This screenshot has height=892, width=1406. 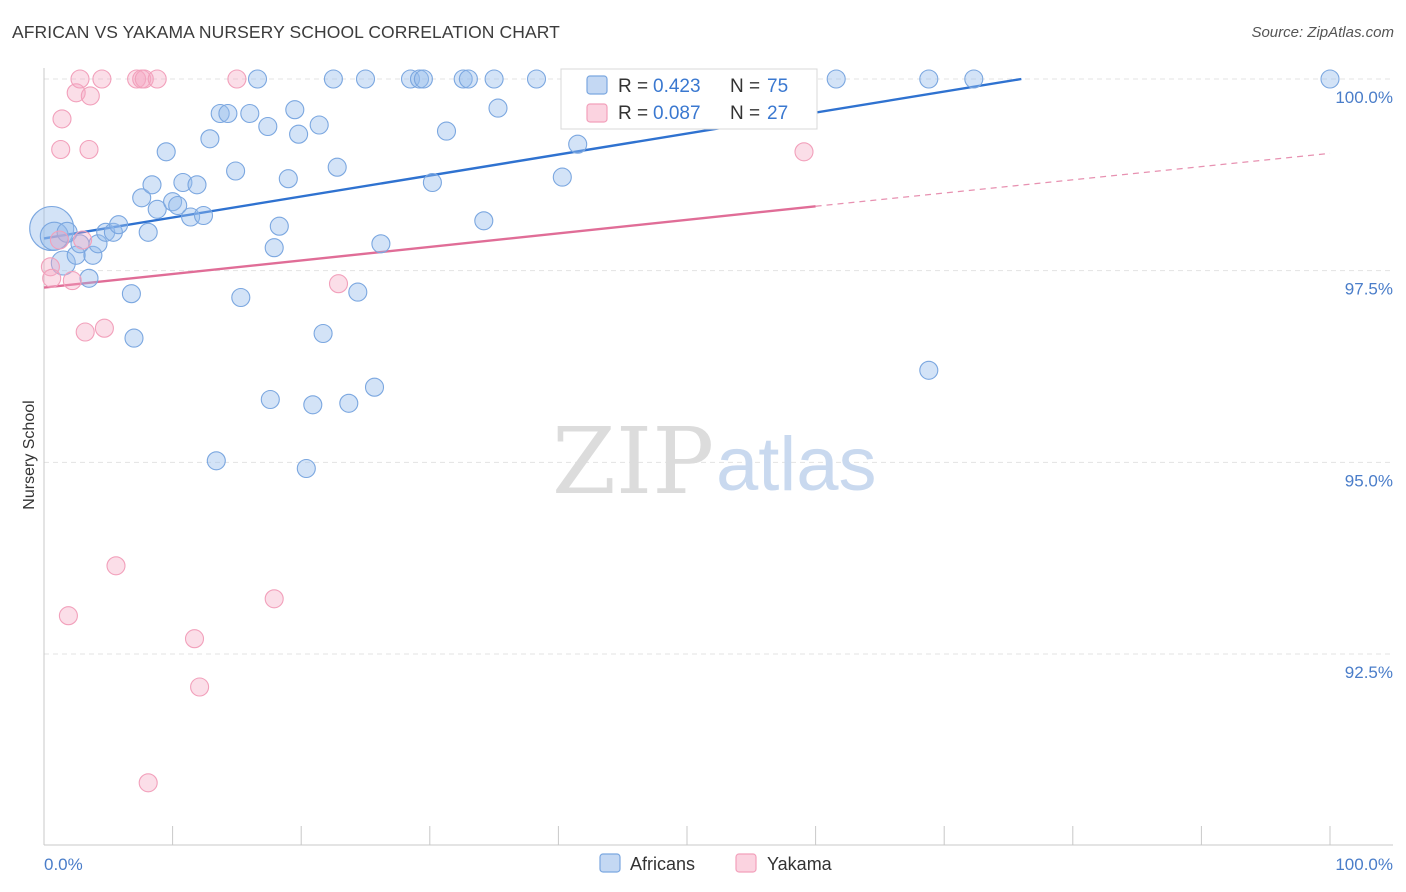 I want to click on y-axis-title: Nursery School, so click(x=29, y=454).